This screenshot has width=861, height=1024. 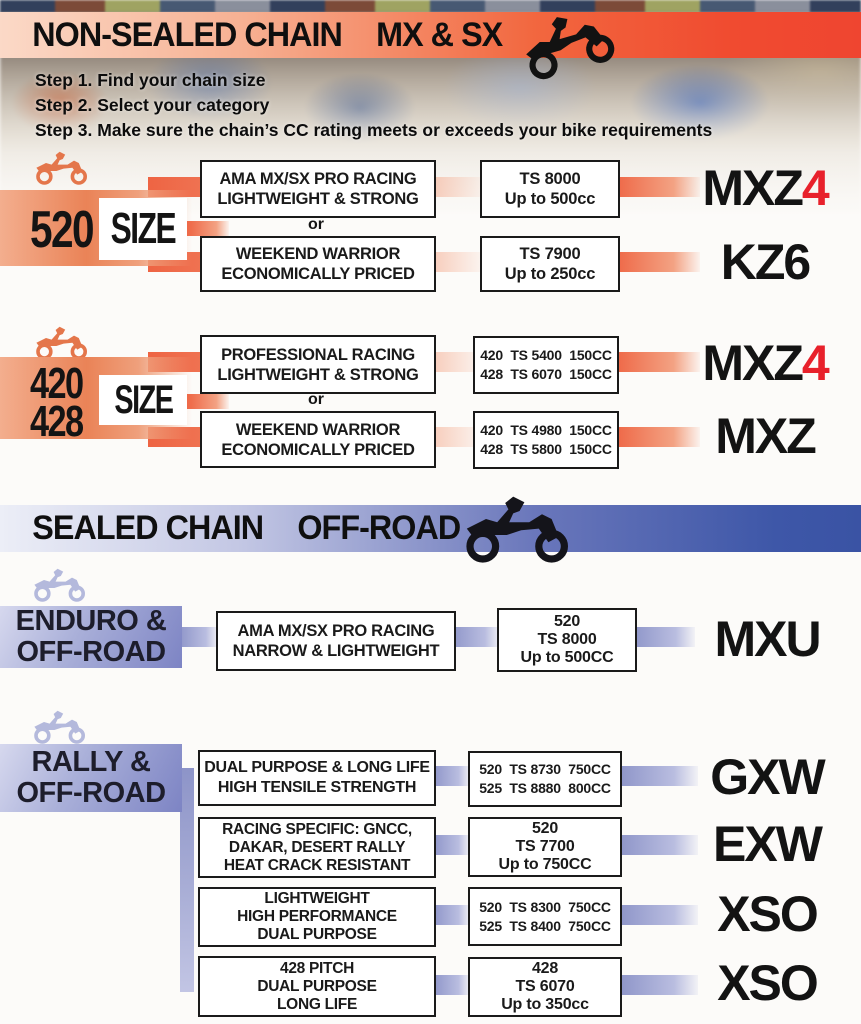 I want to click on step-1: Step 1. Find your chain size, so click(x=150, y=80).